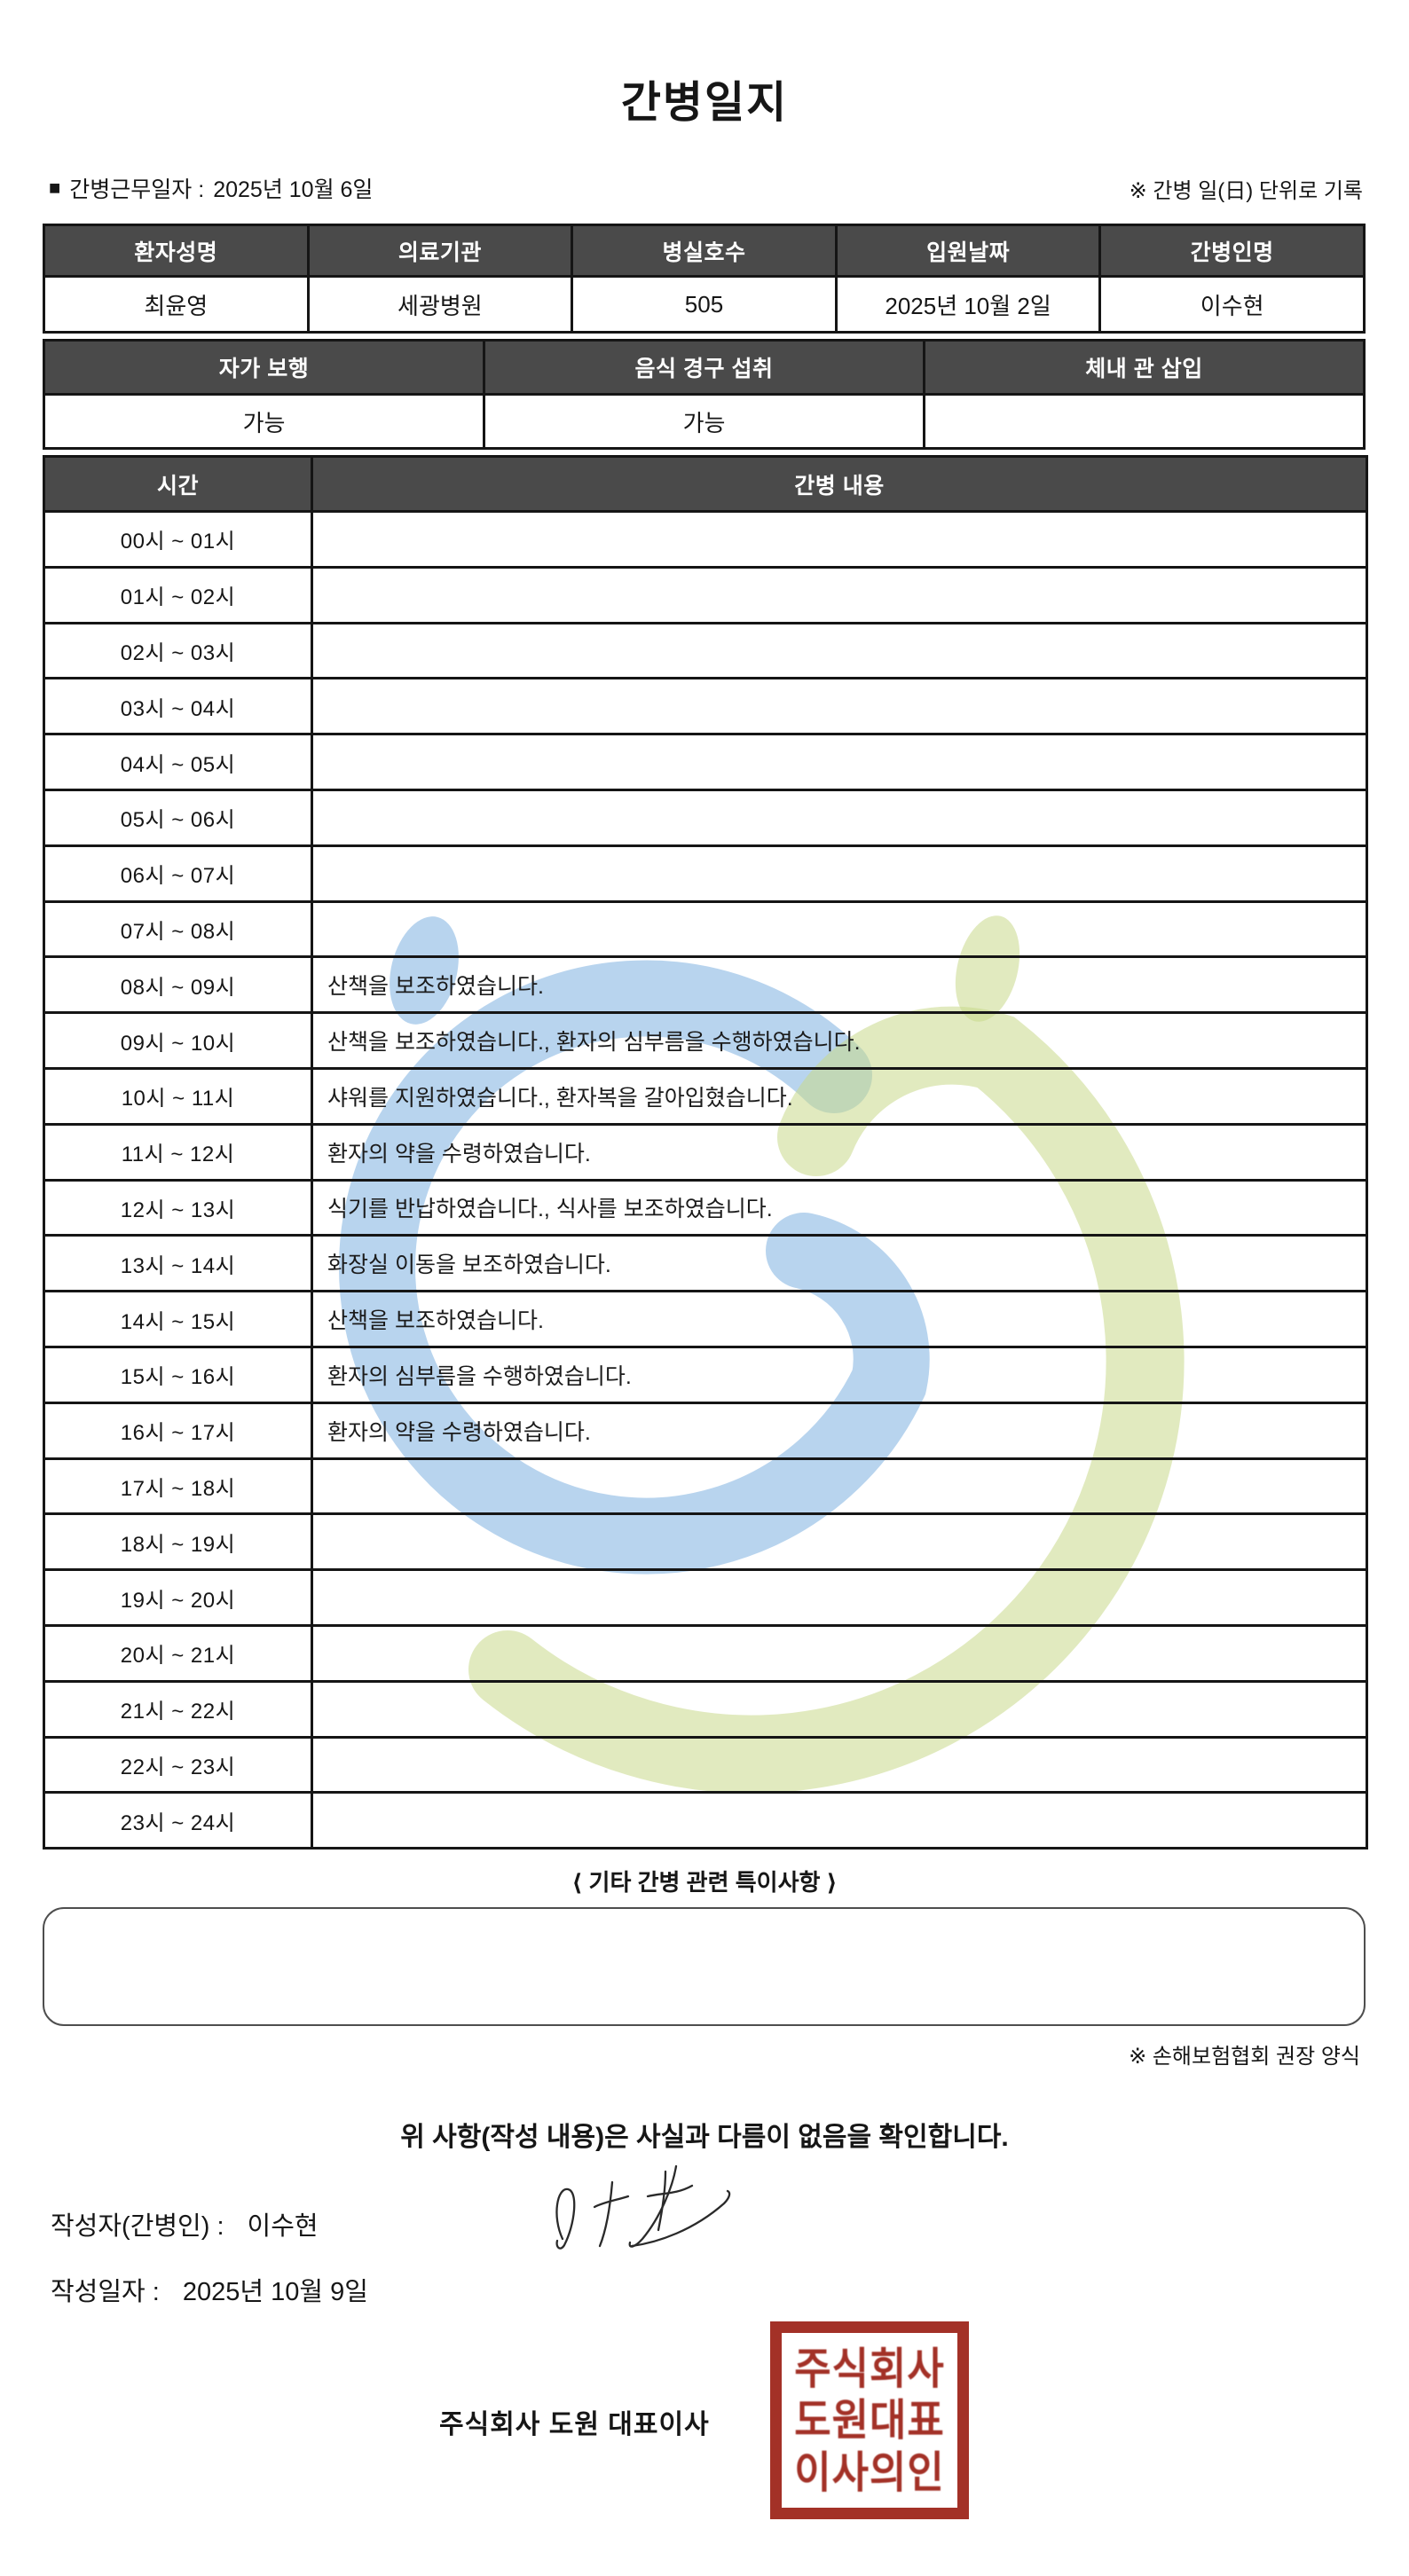 Image resolution: width=1409 pixels, height=2576 pixels. Describe the element at coordinates (839, 1374) in the screenshot. I see `care-row-content-15: 환자의 심부름을 수행하였습니다.` at that location.